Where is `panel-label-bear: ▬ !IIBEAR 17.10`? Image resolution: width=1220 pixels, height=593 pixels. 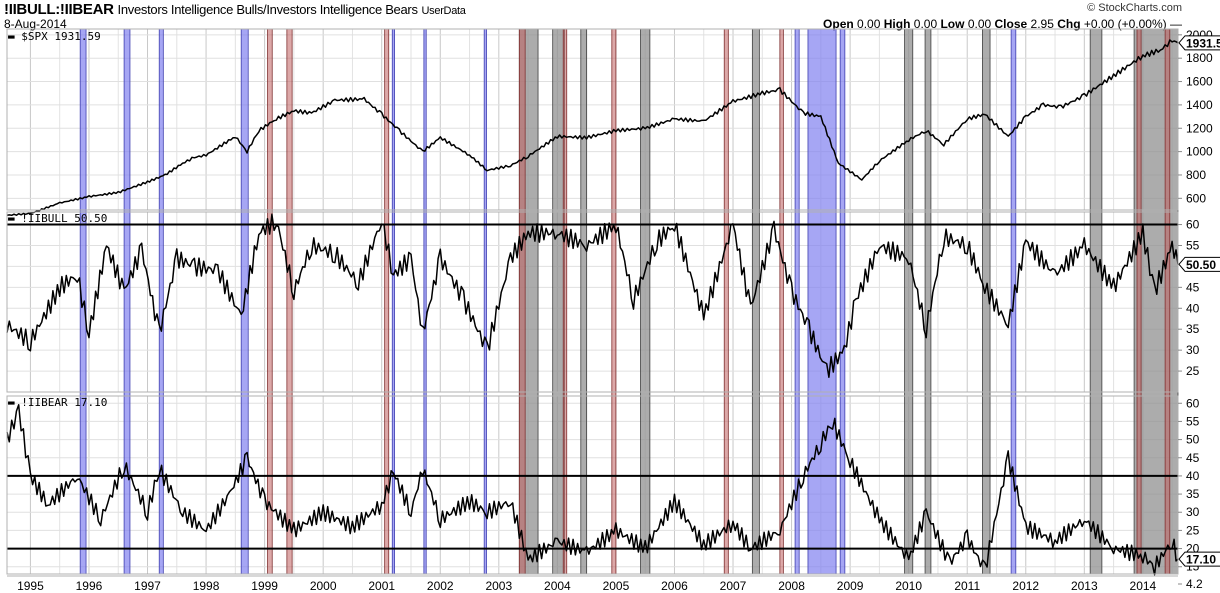
panel-label-bear: ▬ !IIBEAR 17.10 is located at coordinates (58, 402).